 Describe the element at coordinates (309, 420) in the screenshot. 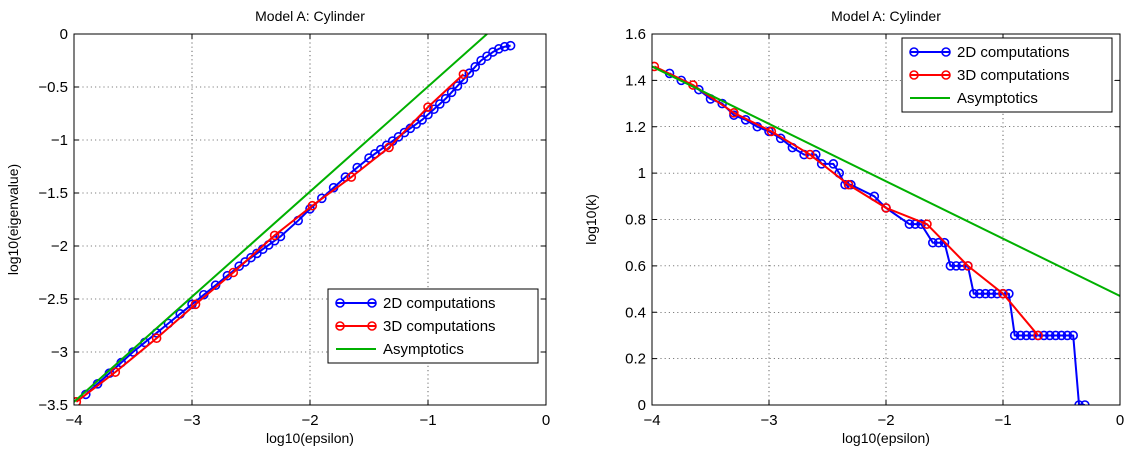

I see `x-tick-label: −2` at that location.